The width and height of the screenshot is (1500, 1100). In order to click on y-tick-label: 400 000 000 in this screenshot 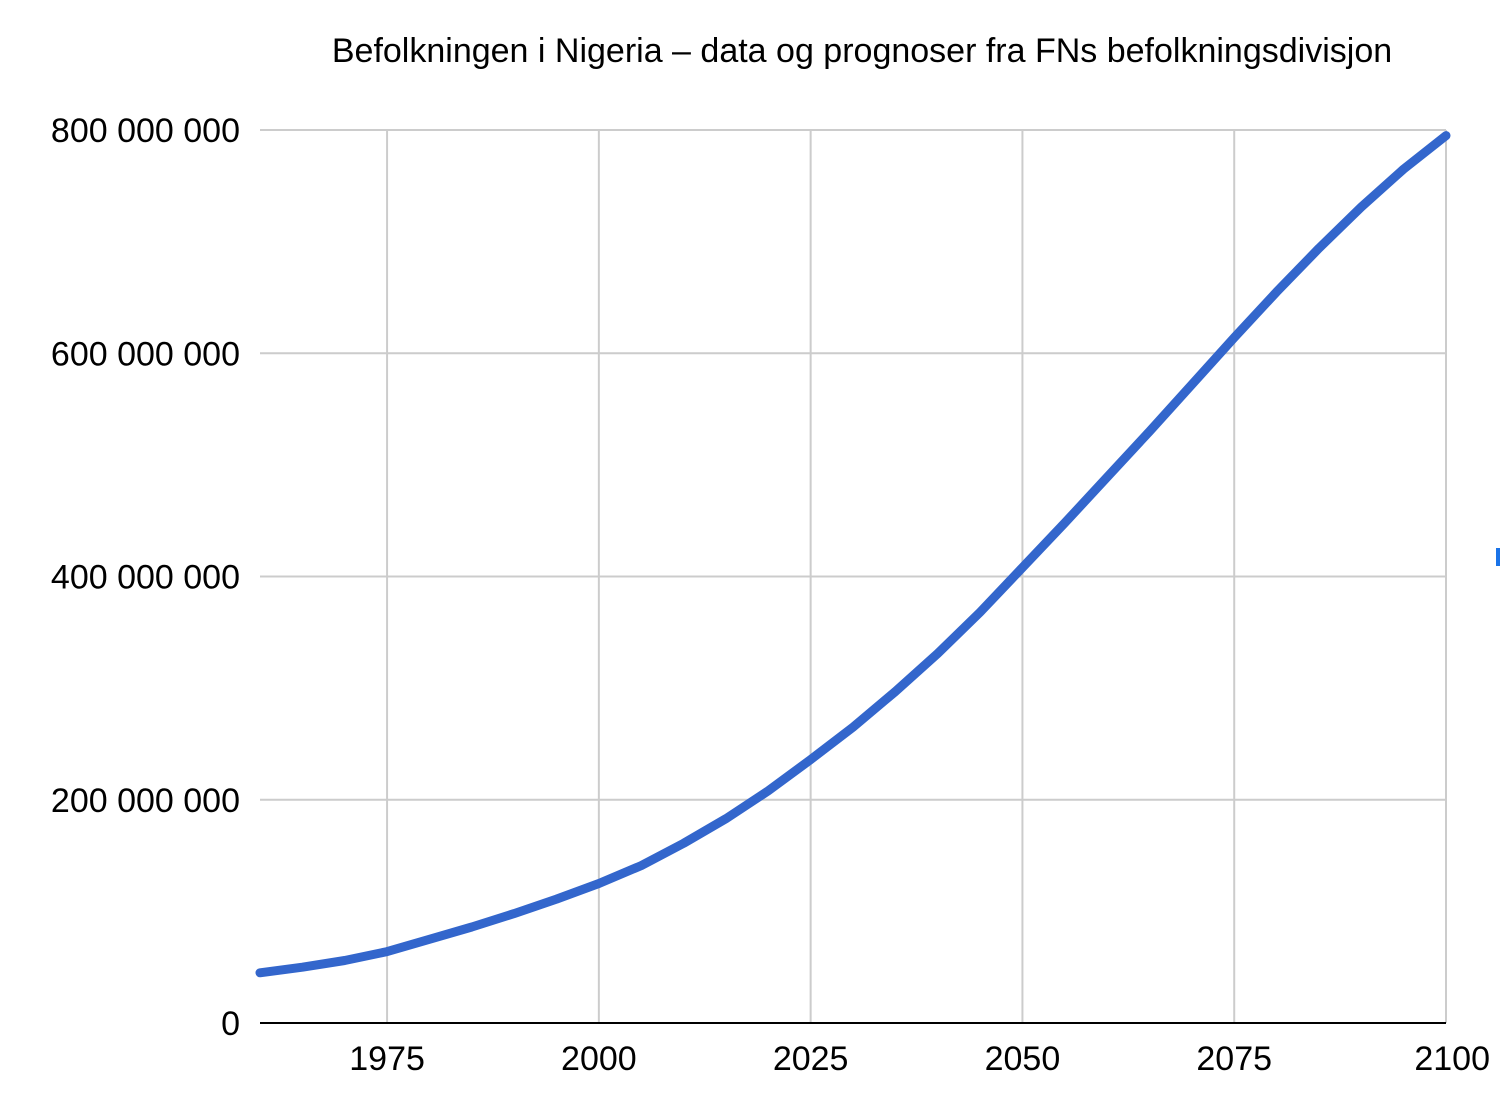, I will do `click(145, 578)`.